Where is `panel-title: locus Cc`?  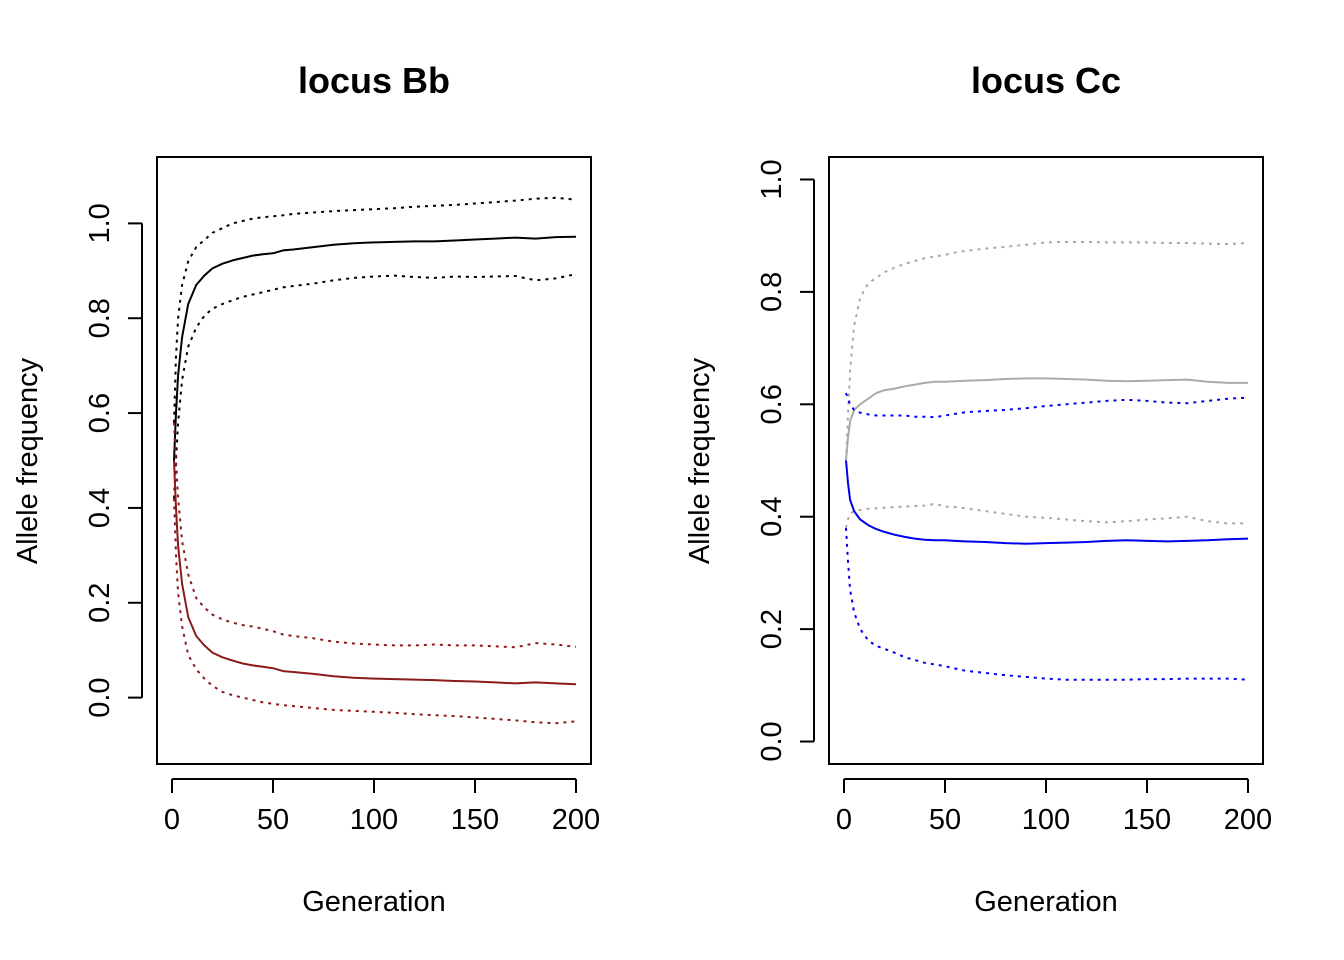
panel-title: locus Cc is located at coordinates (1046, 80).